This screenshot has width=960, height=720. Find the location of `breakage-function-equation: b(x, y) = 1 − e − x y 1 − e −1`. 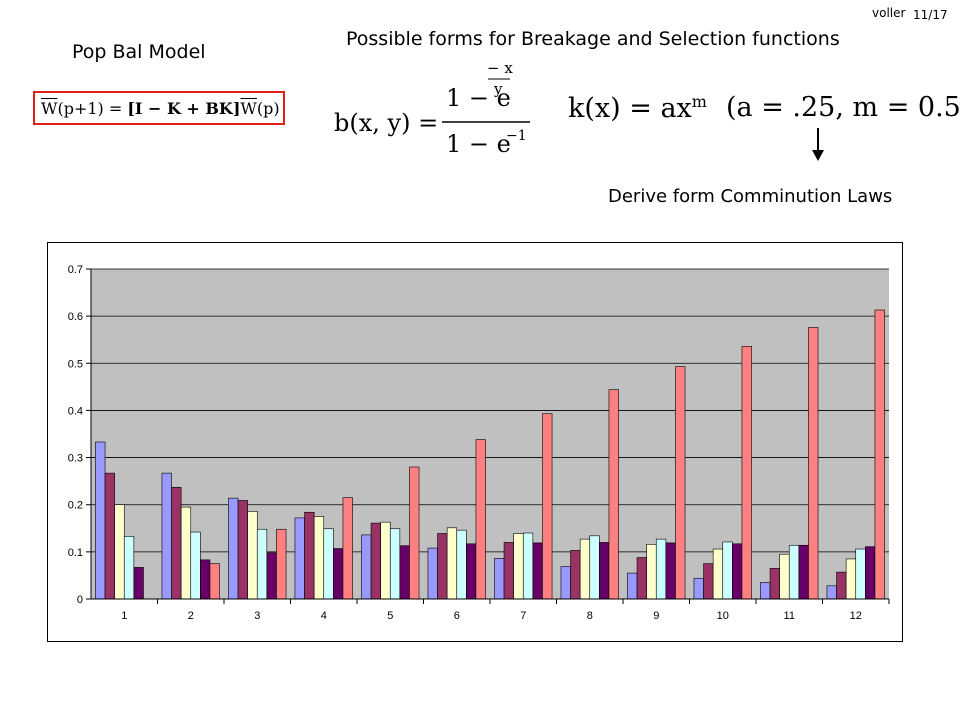

breakage-function-equation: b(x, y) = 1 − e − x y 1 − e −1 is located at coordinates (432, 108).